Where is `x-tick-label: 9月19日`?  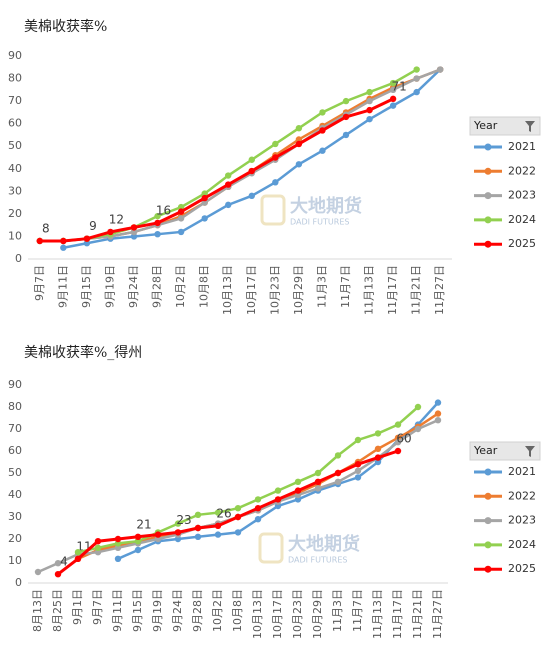
x-tick-label: 9月19日 is located at coordinates (109, 286).